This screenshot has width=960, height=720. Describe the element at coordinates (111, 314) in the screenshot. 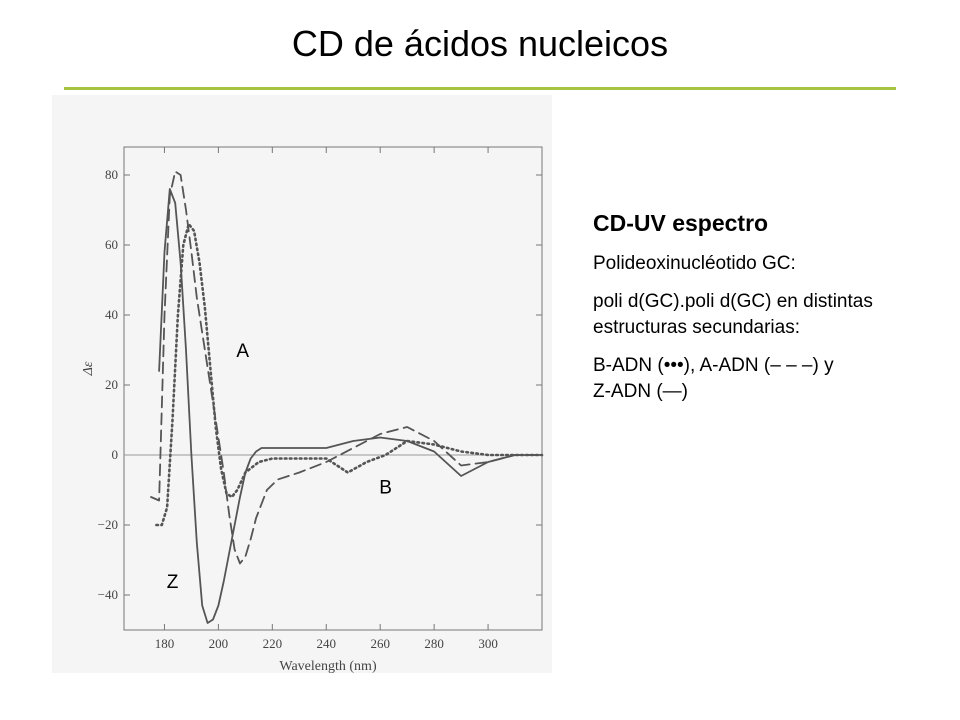

I see `y-tick-label: 40` at that location.